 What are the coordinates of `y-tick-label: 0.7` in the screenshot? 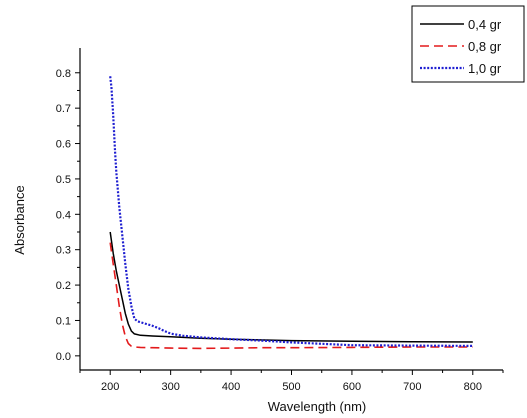 It's located at (63, 109).